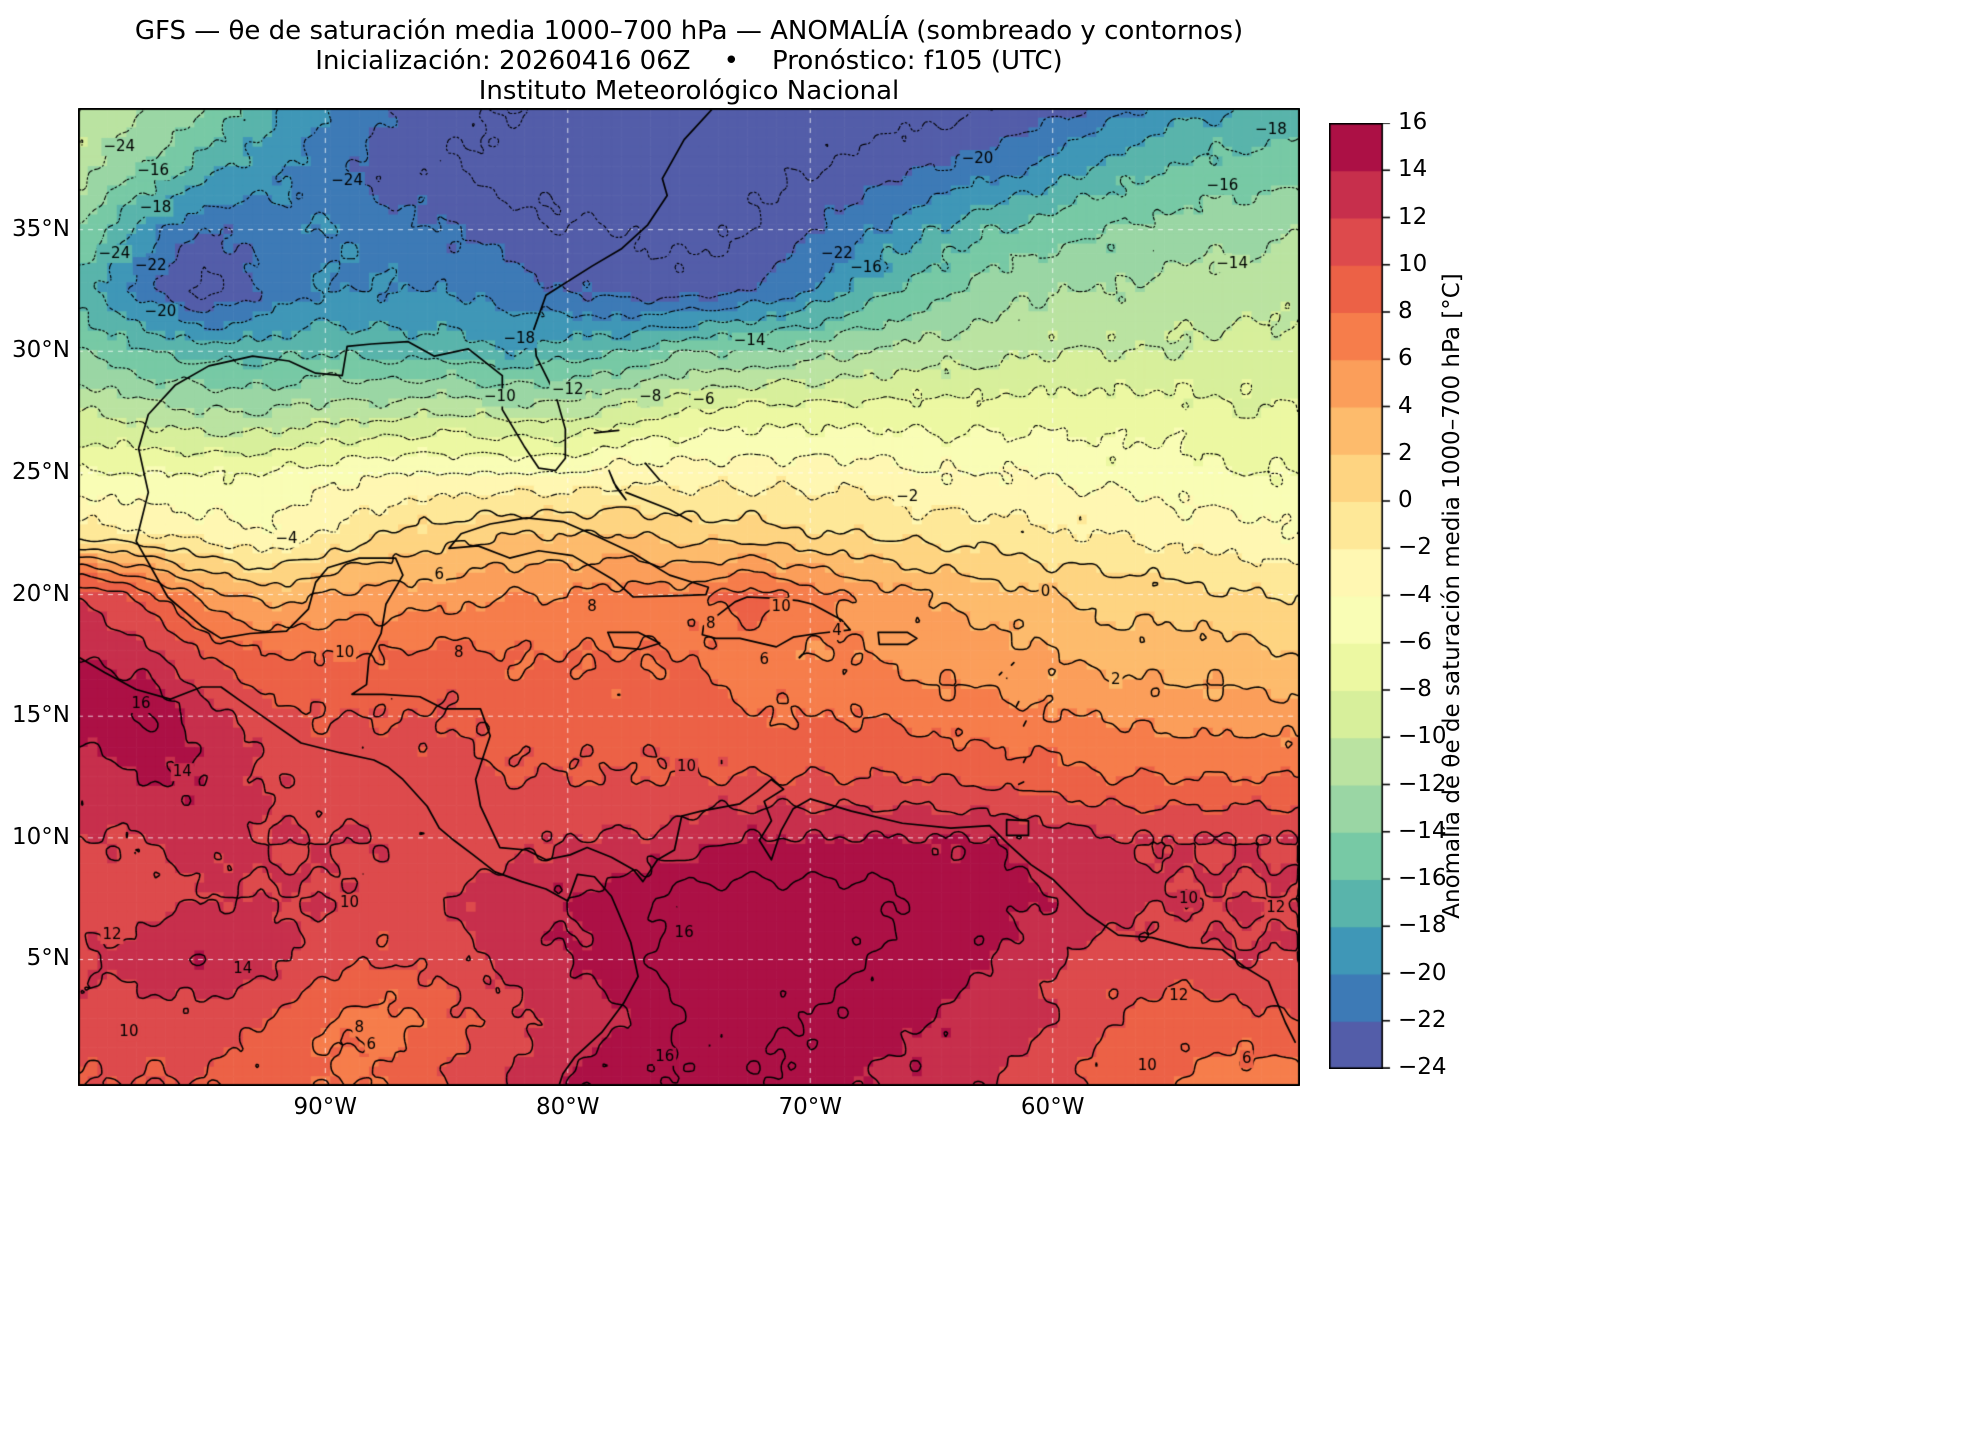  Describe the element at coordinates (1422, 1019) in the screenshot. I see `colorbar-tick-label: −22` at that location.